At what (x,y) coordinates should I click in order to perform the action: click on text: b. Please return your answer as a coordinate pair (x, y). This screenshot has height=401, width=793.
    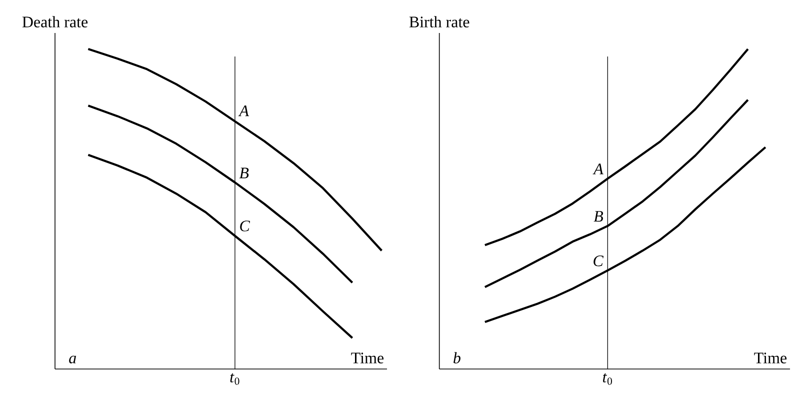
    Looking at the image, I should click on (457, 358).